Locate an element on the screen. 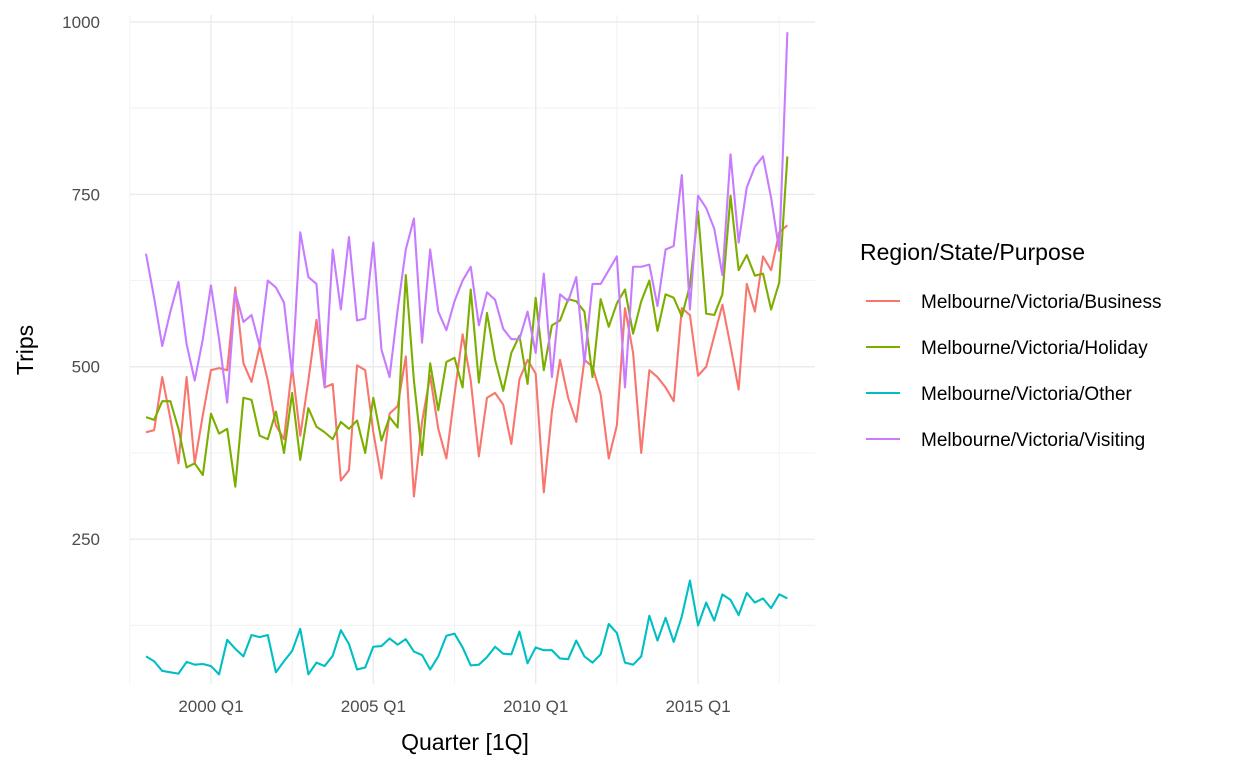 The image size is (1248, 768). legend-item: Melbourne/Victoria/Other is located at coordinates (999, 394).